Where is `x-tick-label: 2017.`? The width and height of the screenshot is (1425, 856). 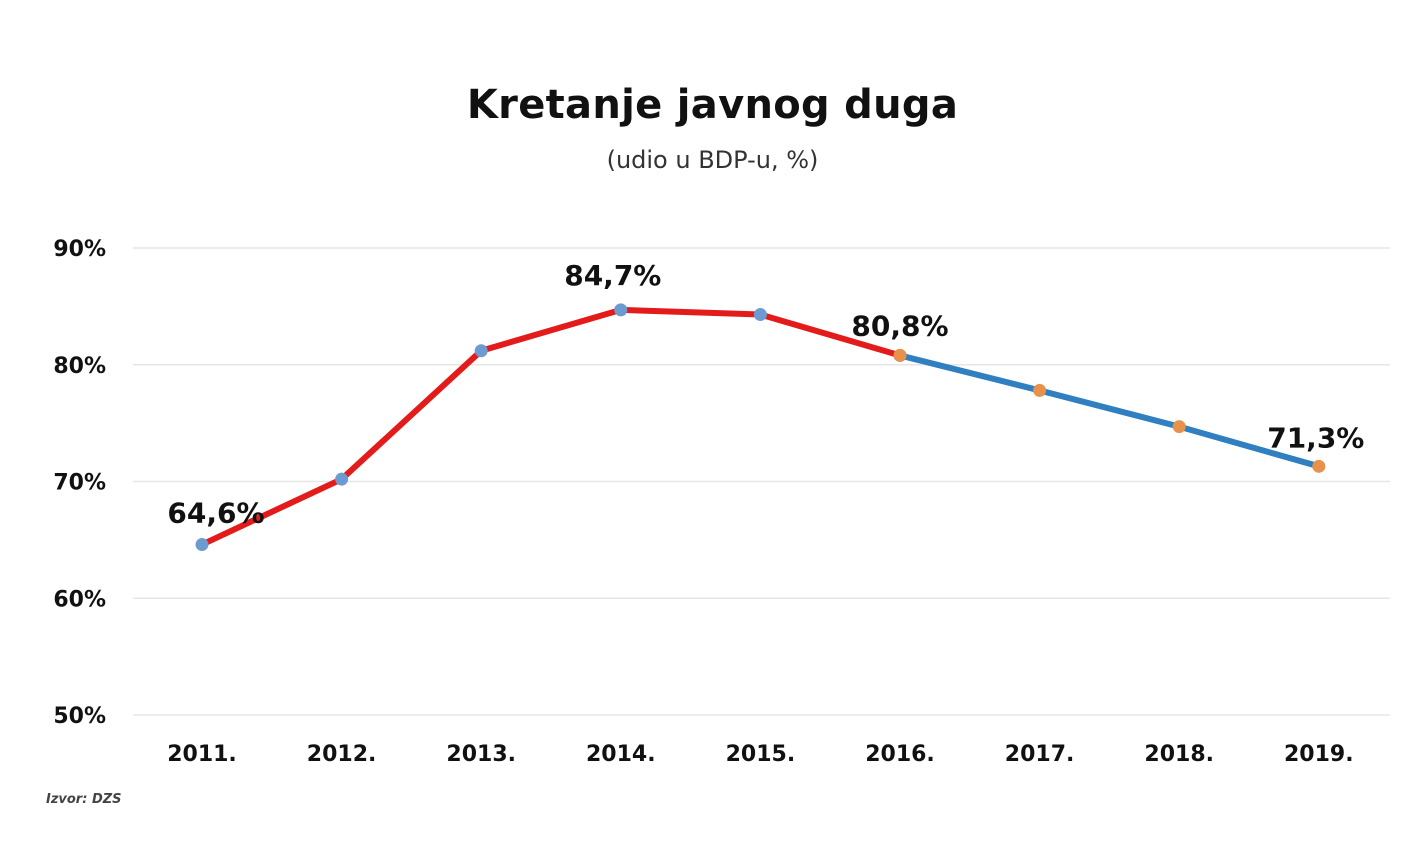 x-tick-label: 2017. is located at coordinates (1040, 754).